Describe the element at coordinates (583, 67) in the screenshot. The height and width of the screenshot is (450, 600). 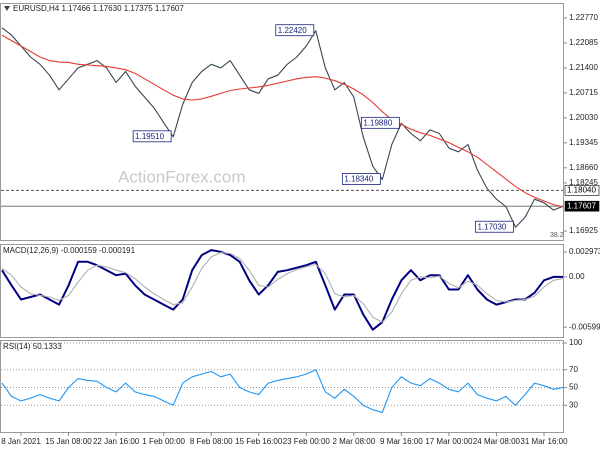
I see `y-tick-label: 1.21400` at that location.